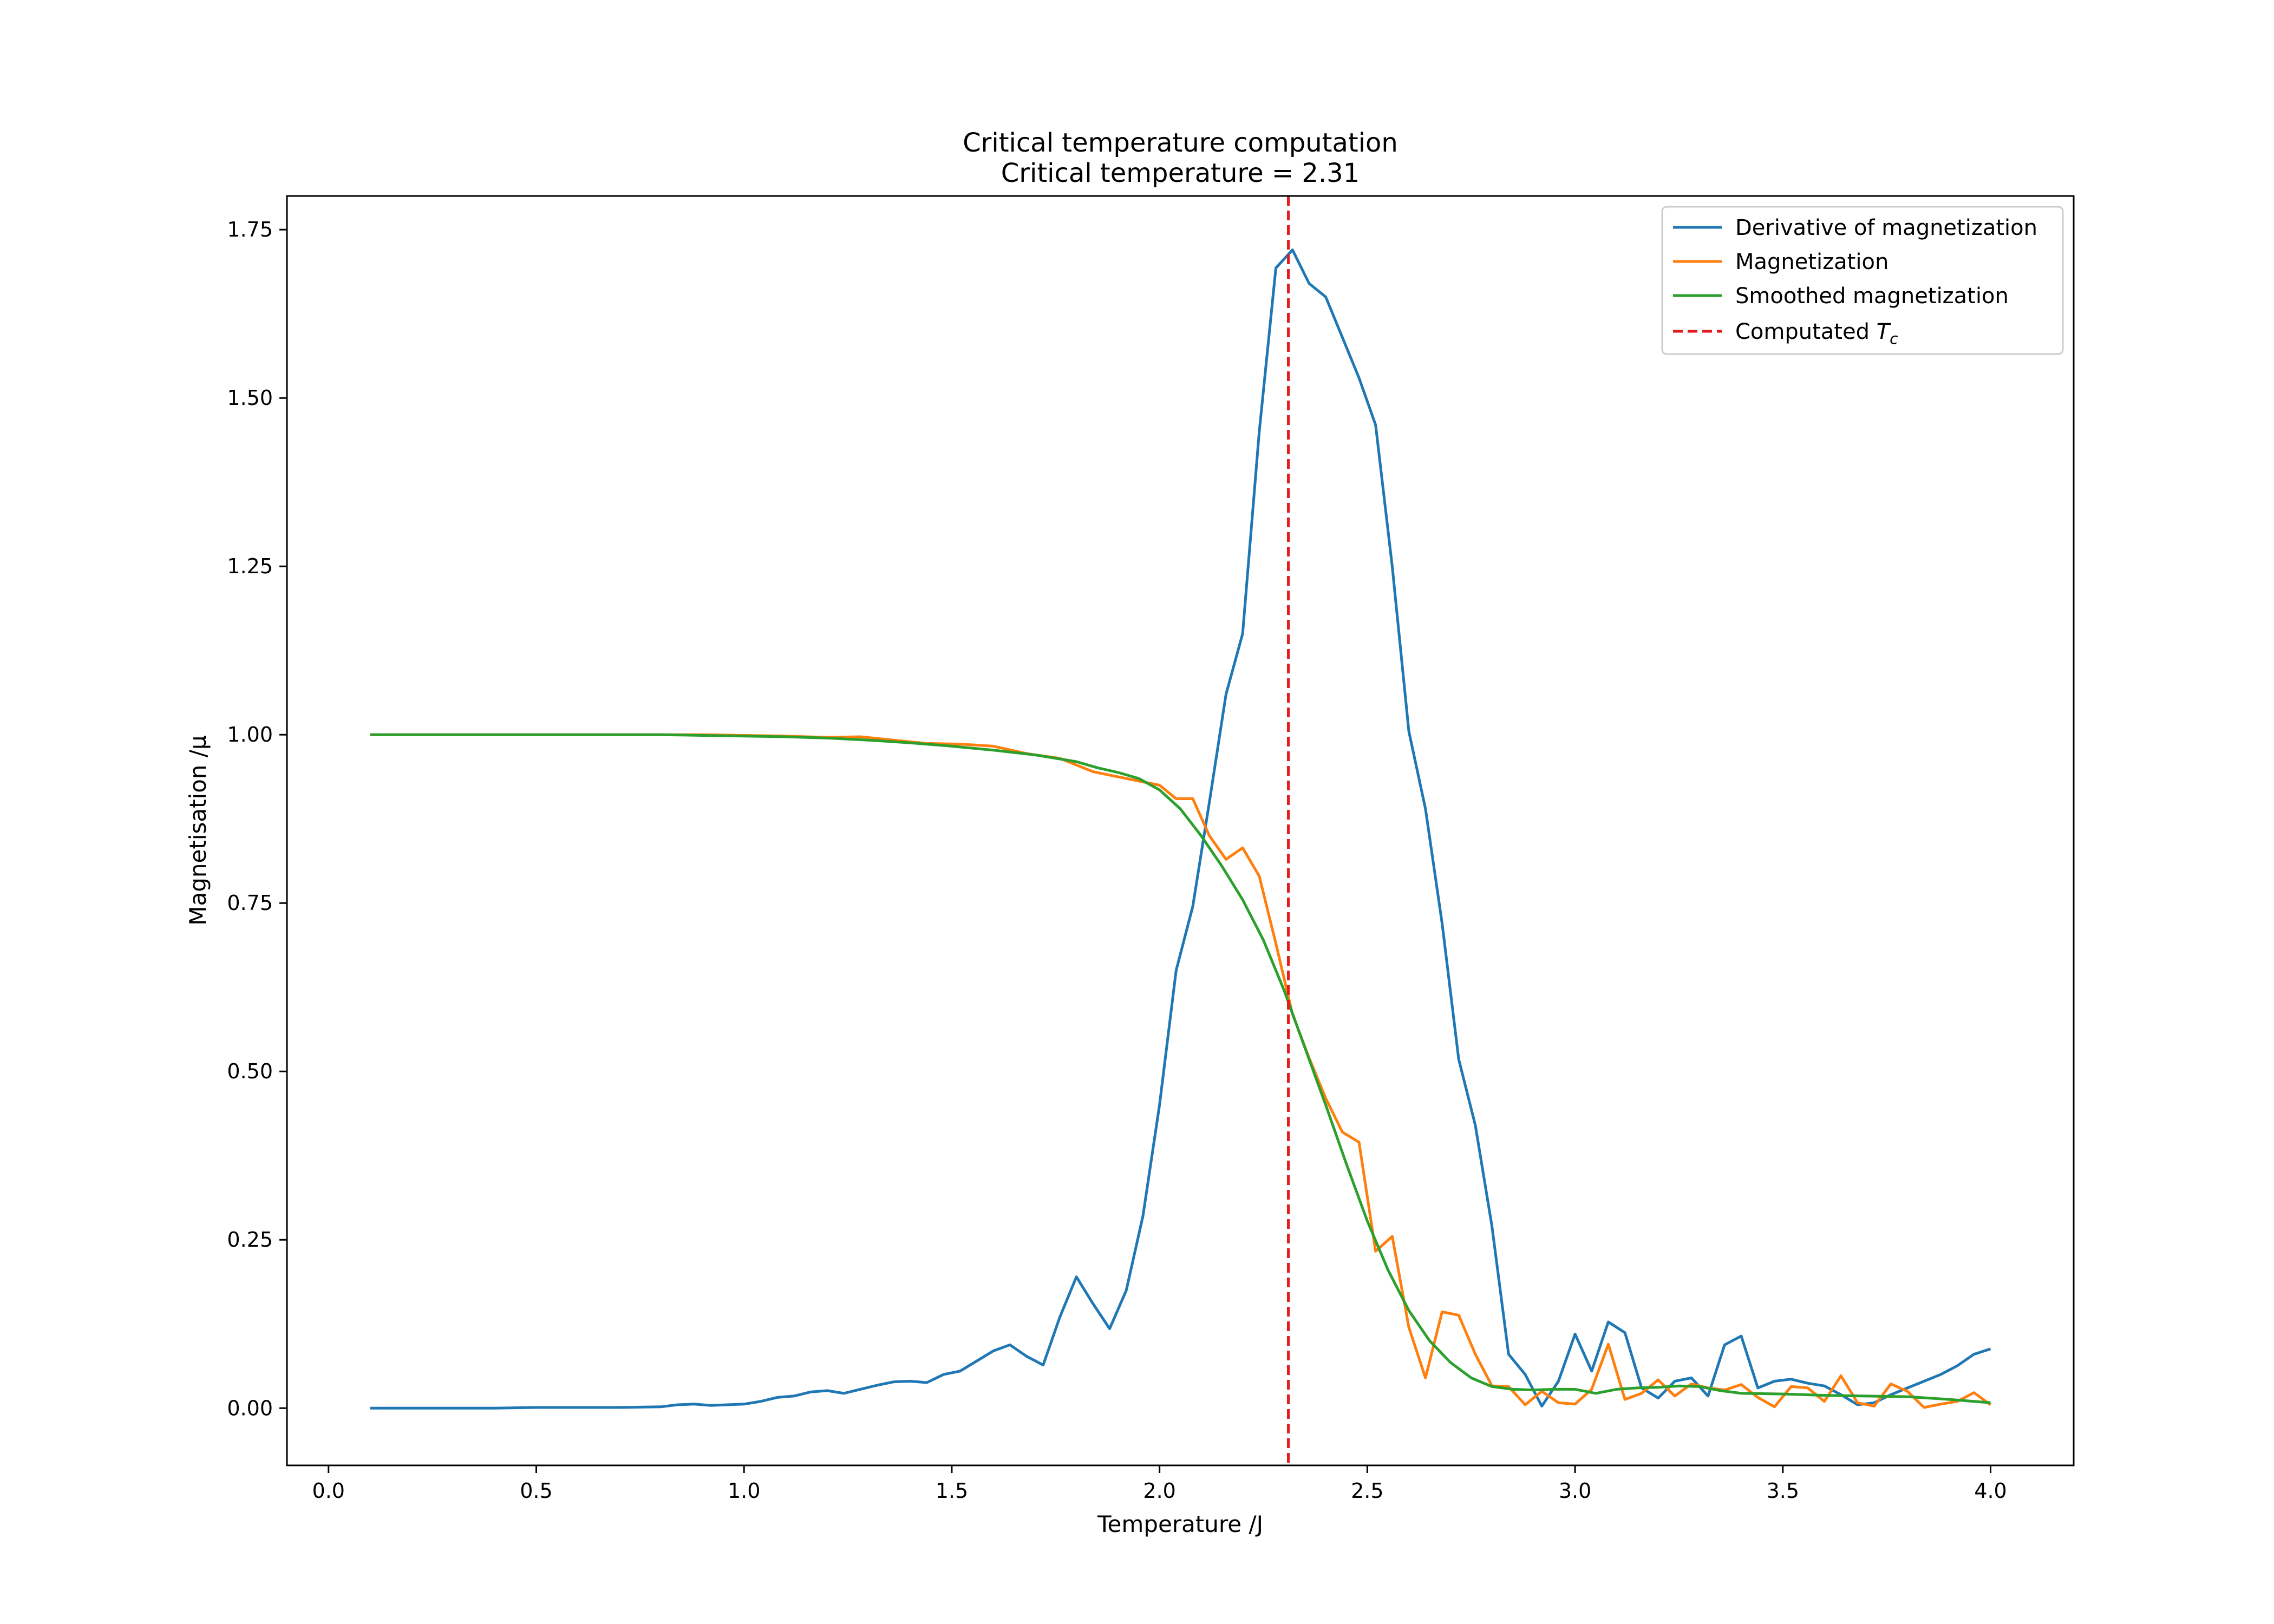 Image resolution: width=2274 pixels, height=1624 pixels. Describe the element at coordinates (1991, 1491) in the screenshot. I see `x-tick-label: 4.0` at that location.